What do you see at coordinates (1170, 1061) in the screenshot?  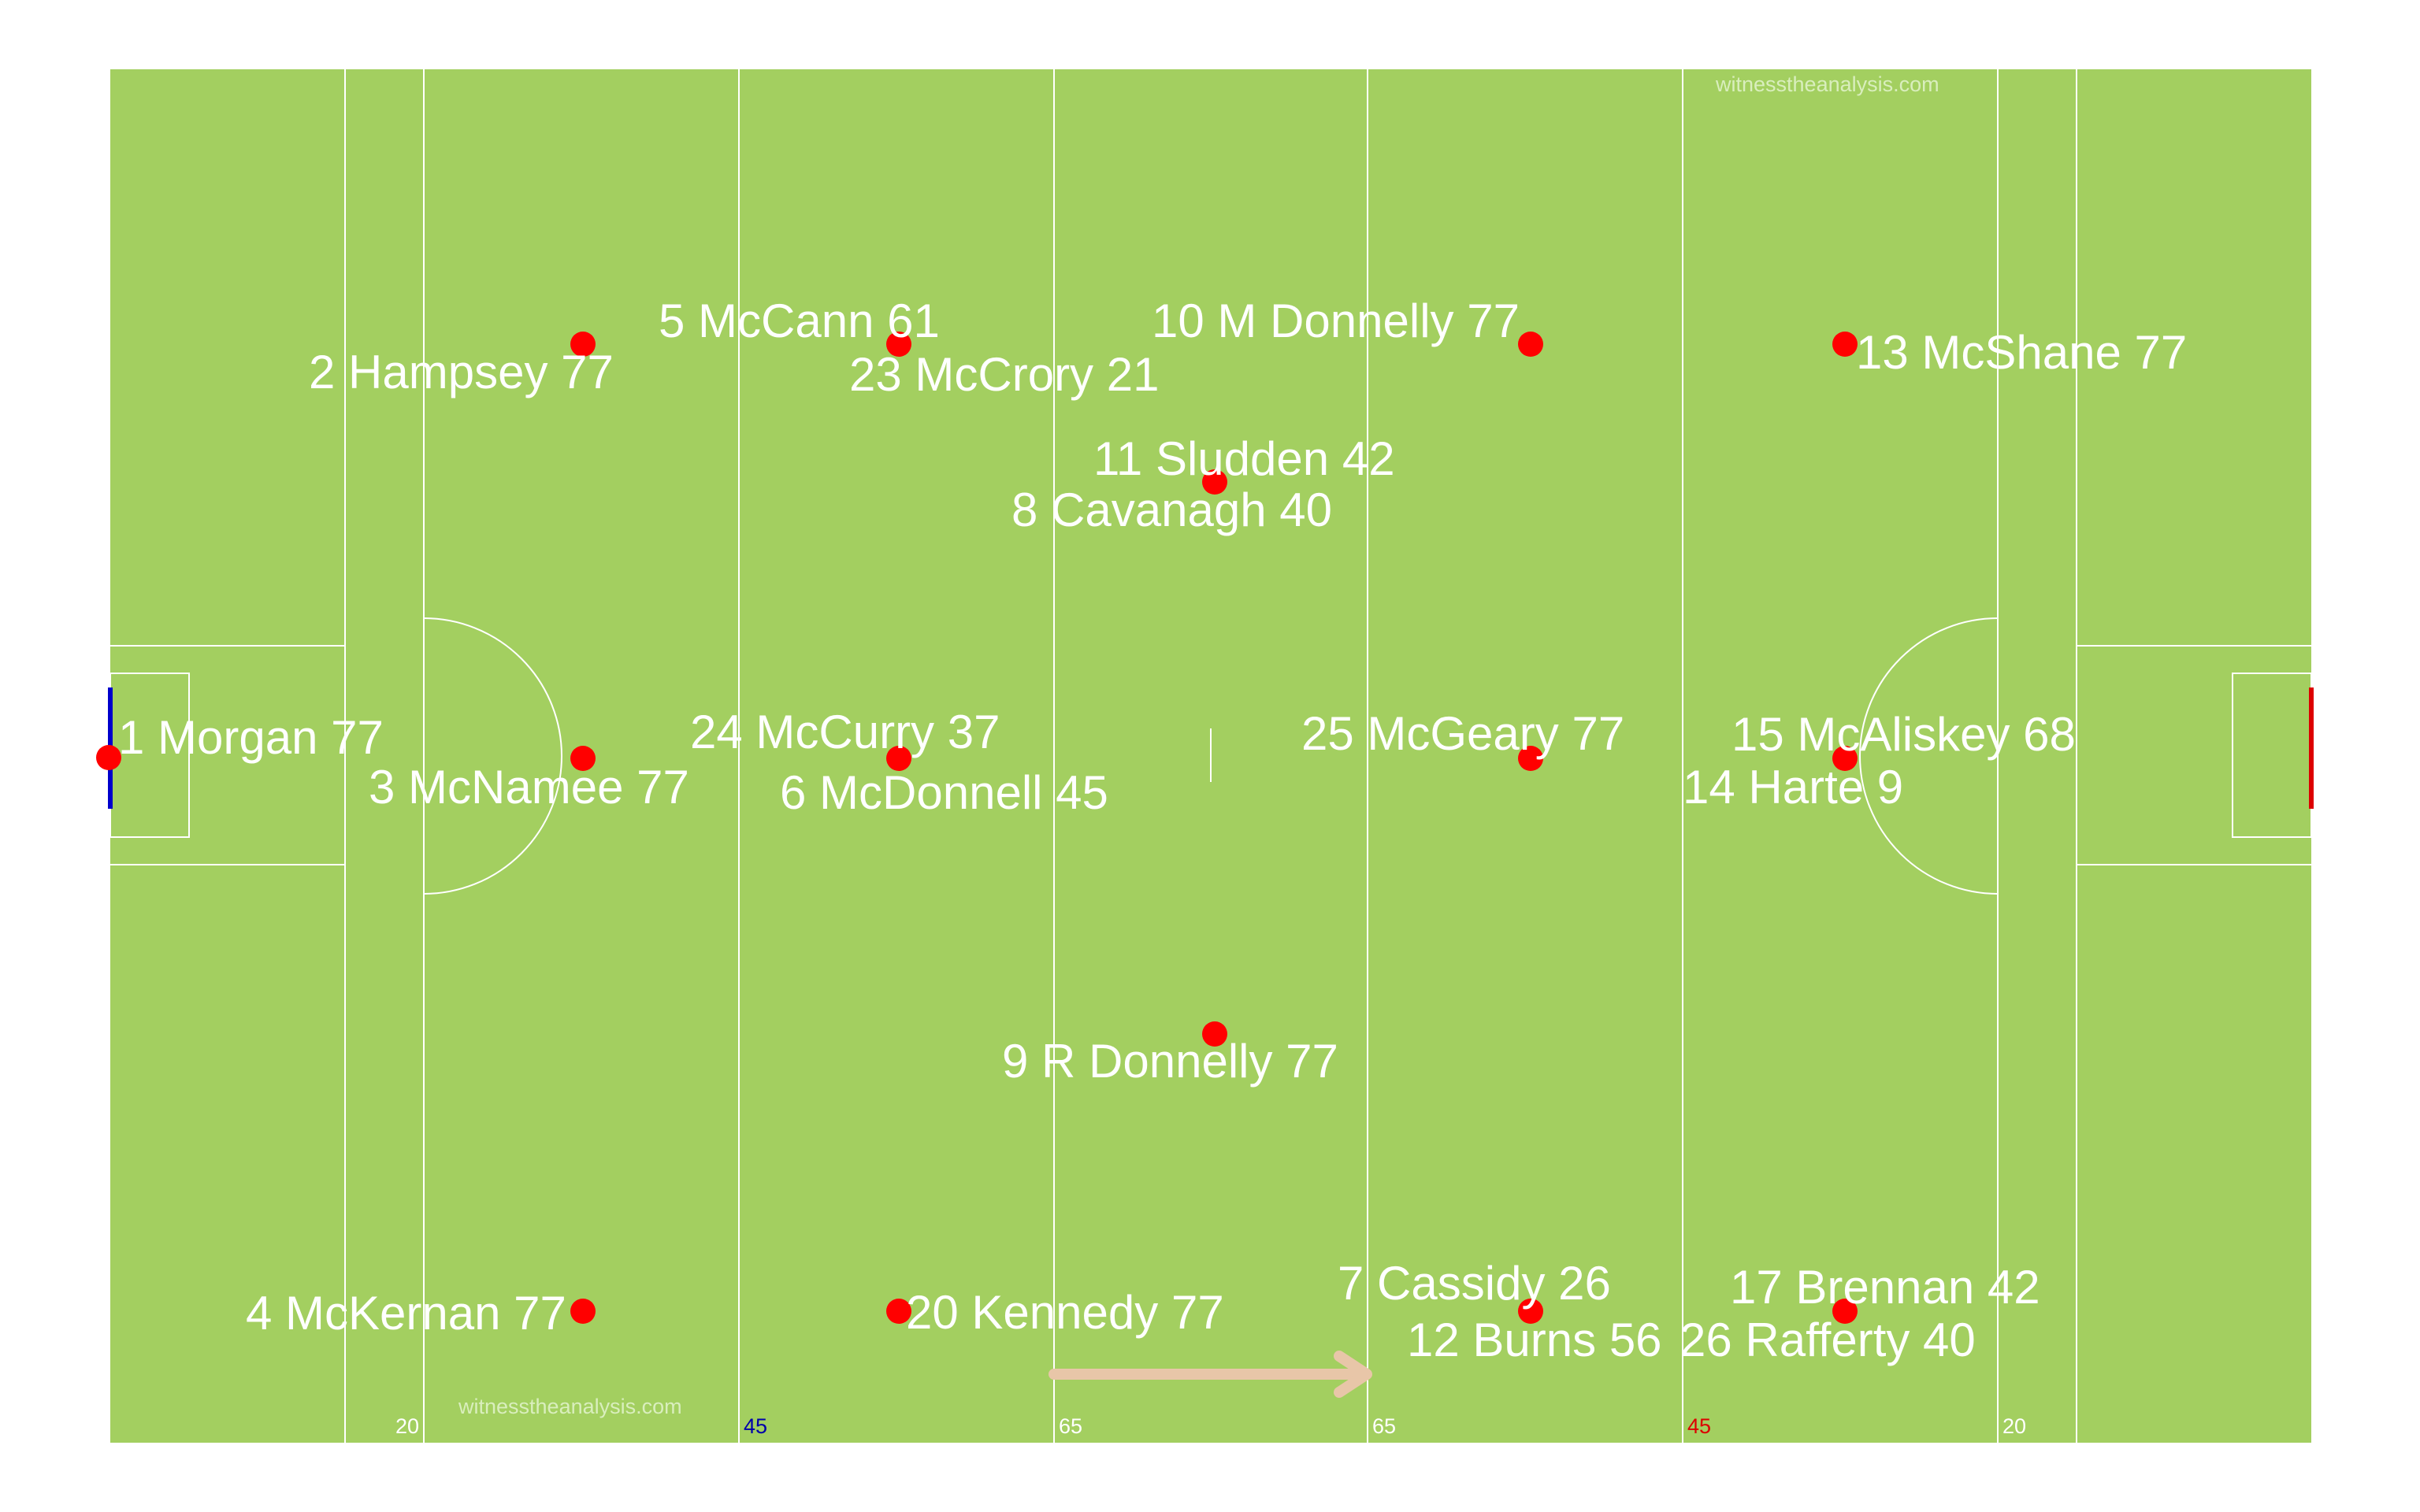 I see `player-label-9: 9 R Donnelly 77` at bounding box center [1170, 1061].